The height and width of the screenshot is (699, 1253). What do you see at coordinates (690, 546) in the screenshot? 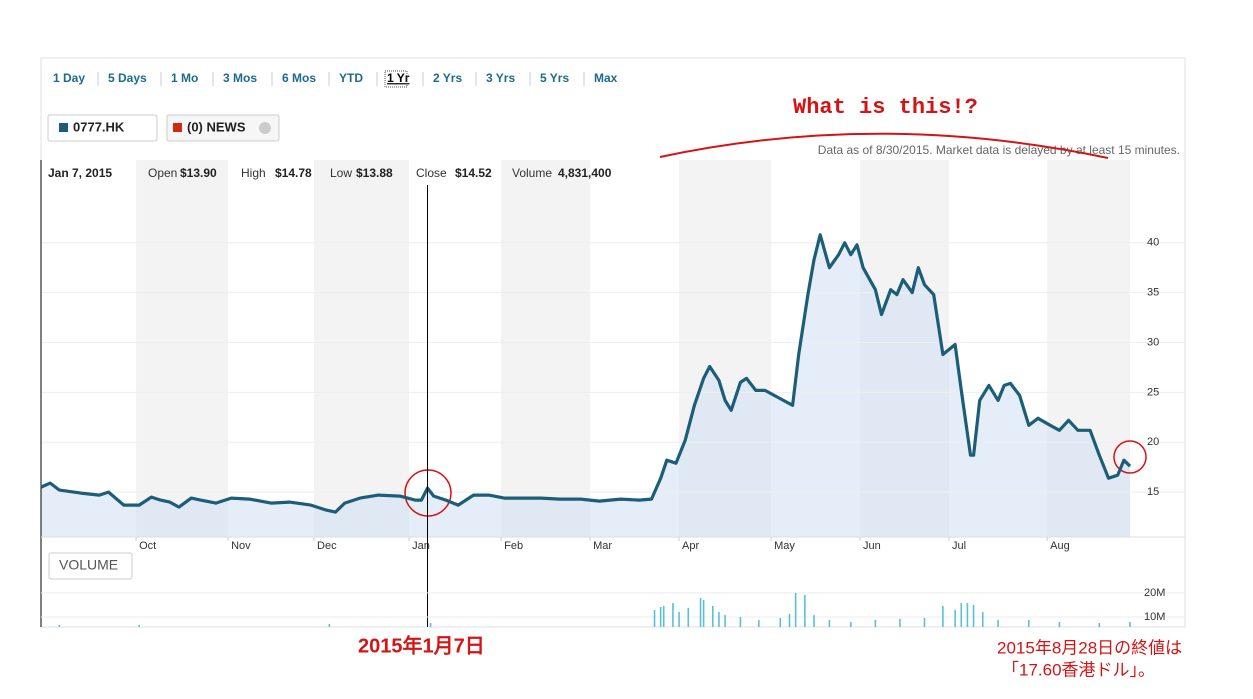
I see `x-tick-label: Apr` at bounding box center [690, 546].